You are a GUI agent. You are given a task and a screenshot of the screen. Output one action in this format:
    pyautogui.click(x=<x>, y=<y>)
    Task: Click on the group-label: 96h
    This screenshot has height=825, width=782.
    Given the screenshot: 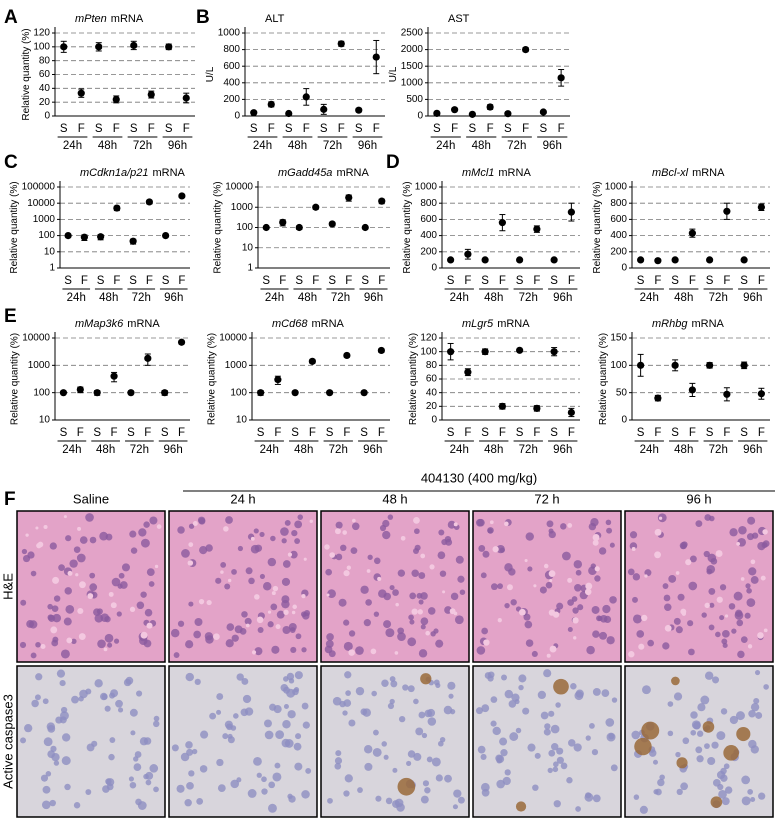 What is the action you would take?
    pyautogui.click(x=752, y=450)
    